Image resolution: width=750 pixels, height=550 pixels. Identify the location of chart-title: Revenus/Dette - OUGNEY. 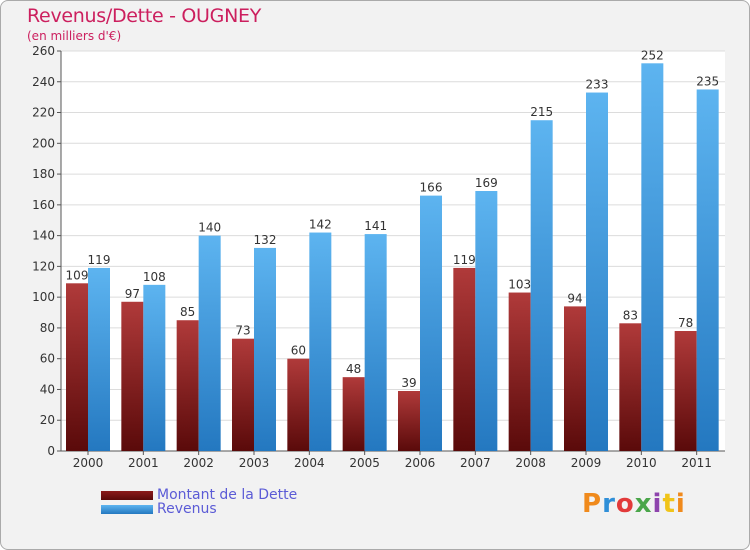
(144, 16).